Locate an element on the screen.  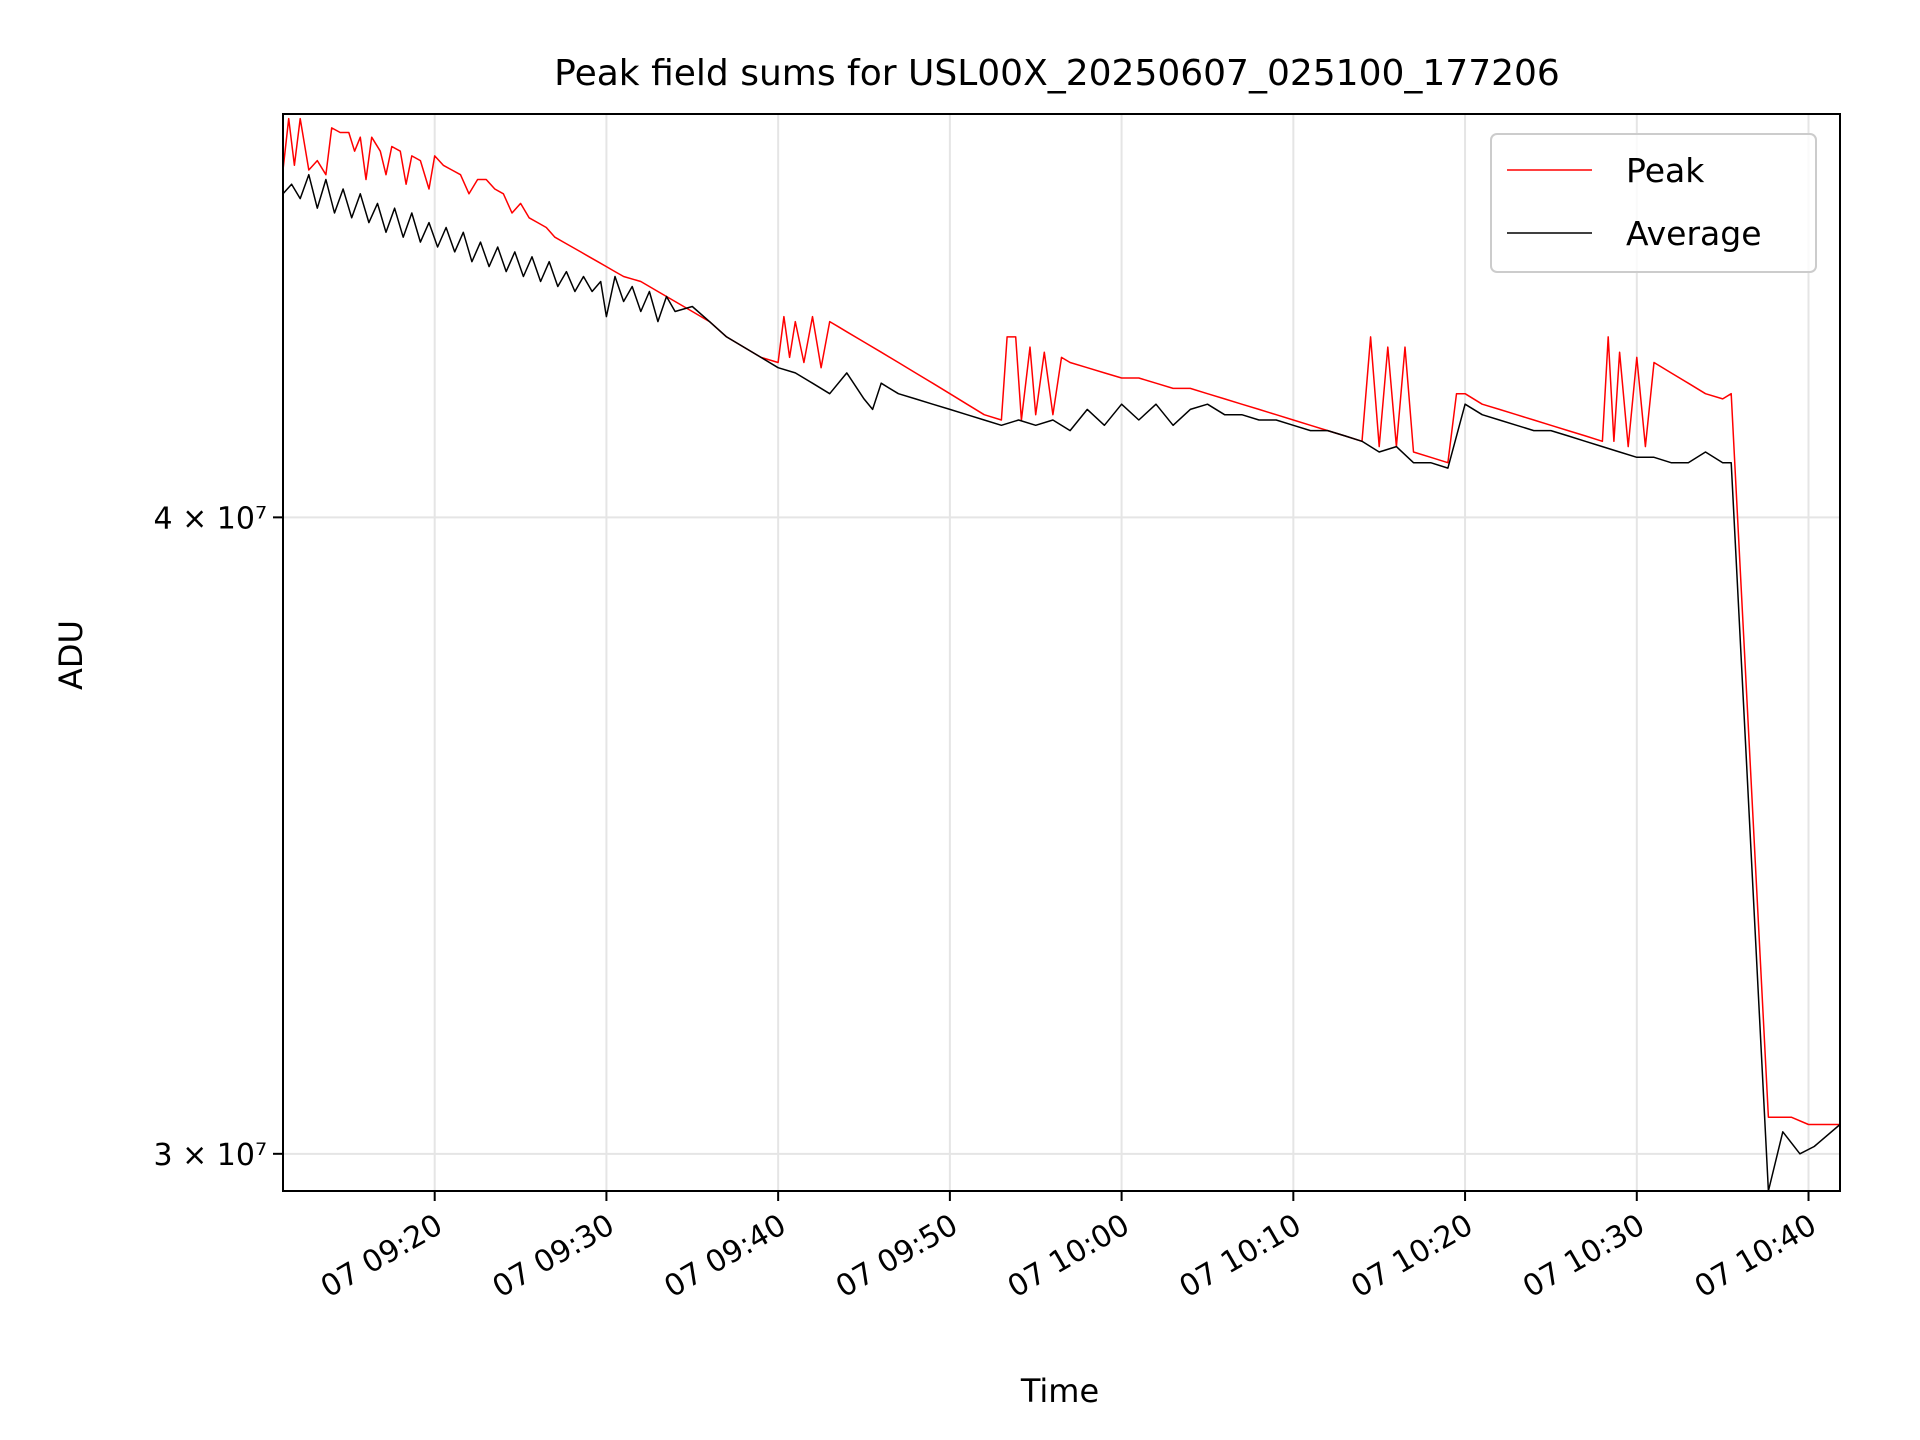
y-tick-label: 3 × 10⁷ is located at coordinates (211, 1155).